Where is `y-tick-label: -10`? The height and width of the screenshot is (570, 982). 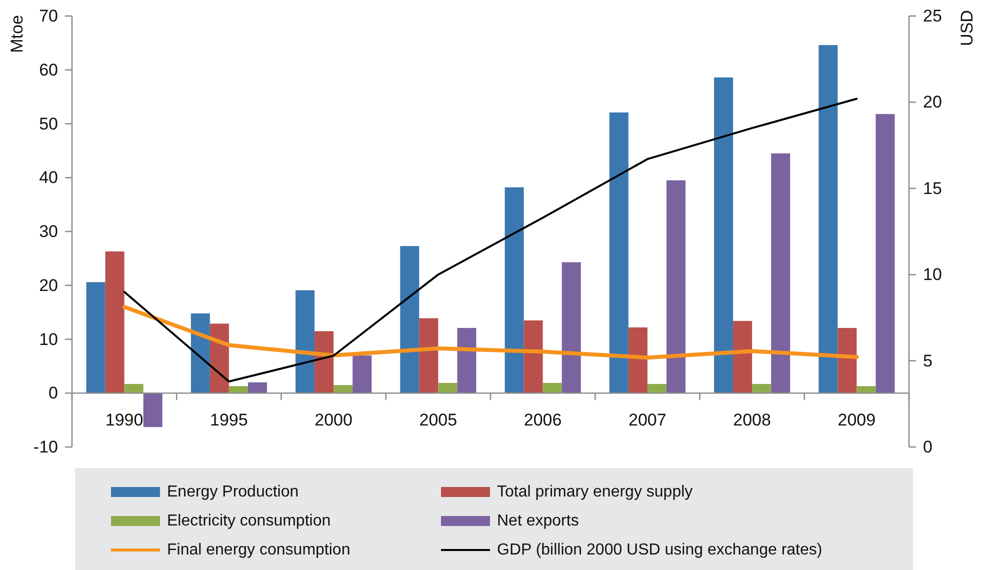 y-tick-label: -10 is located at coordinates (45, 447).